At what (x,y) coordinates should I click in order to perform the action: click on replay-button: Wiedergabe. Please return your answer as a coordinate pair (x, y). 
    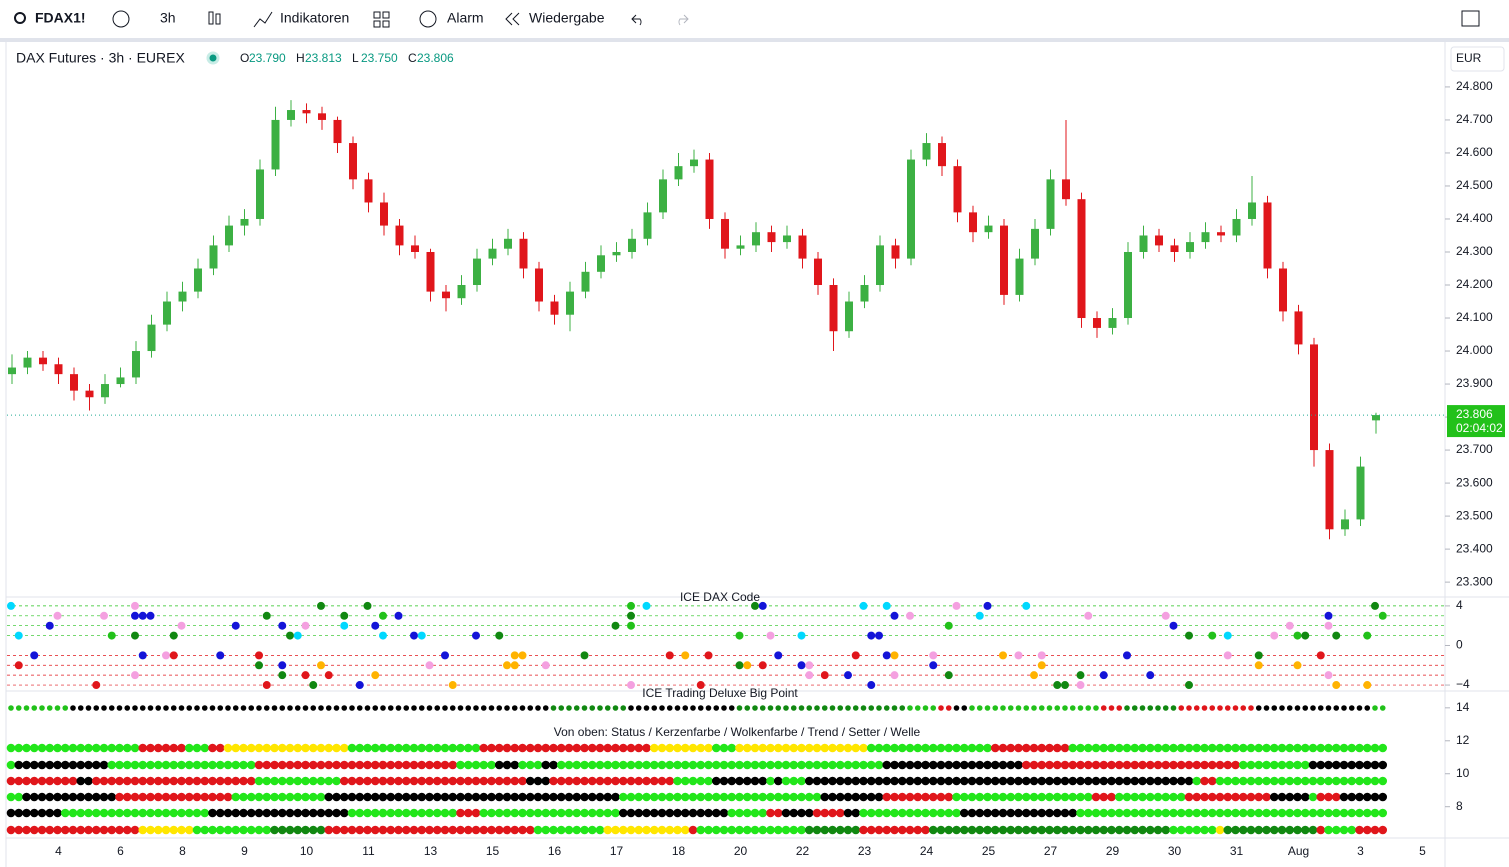
    Looking at the image, I should click on (567, 18).